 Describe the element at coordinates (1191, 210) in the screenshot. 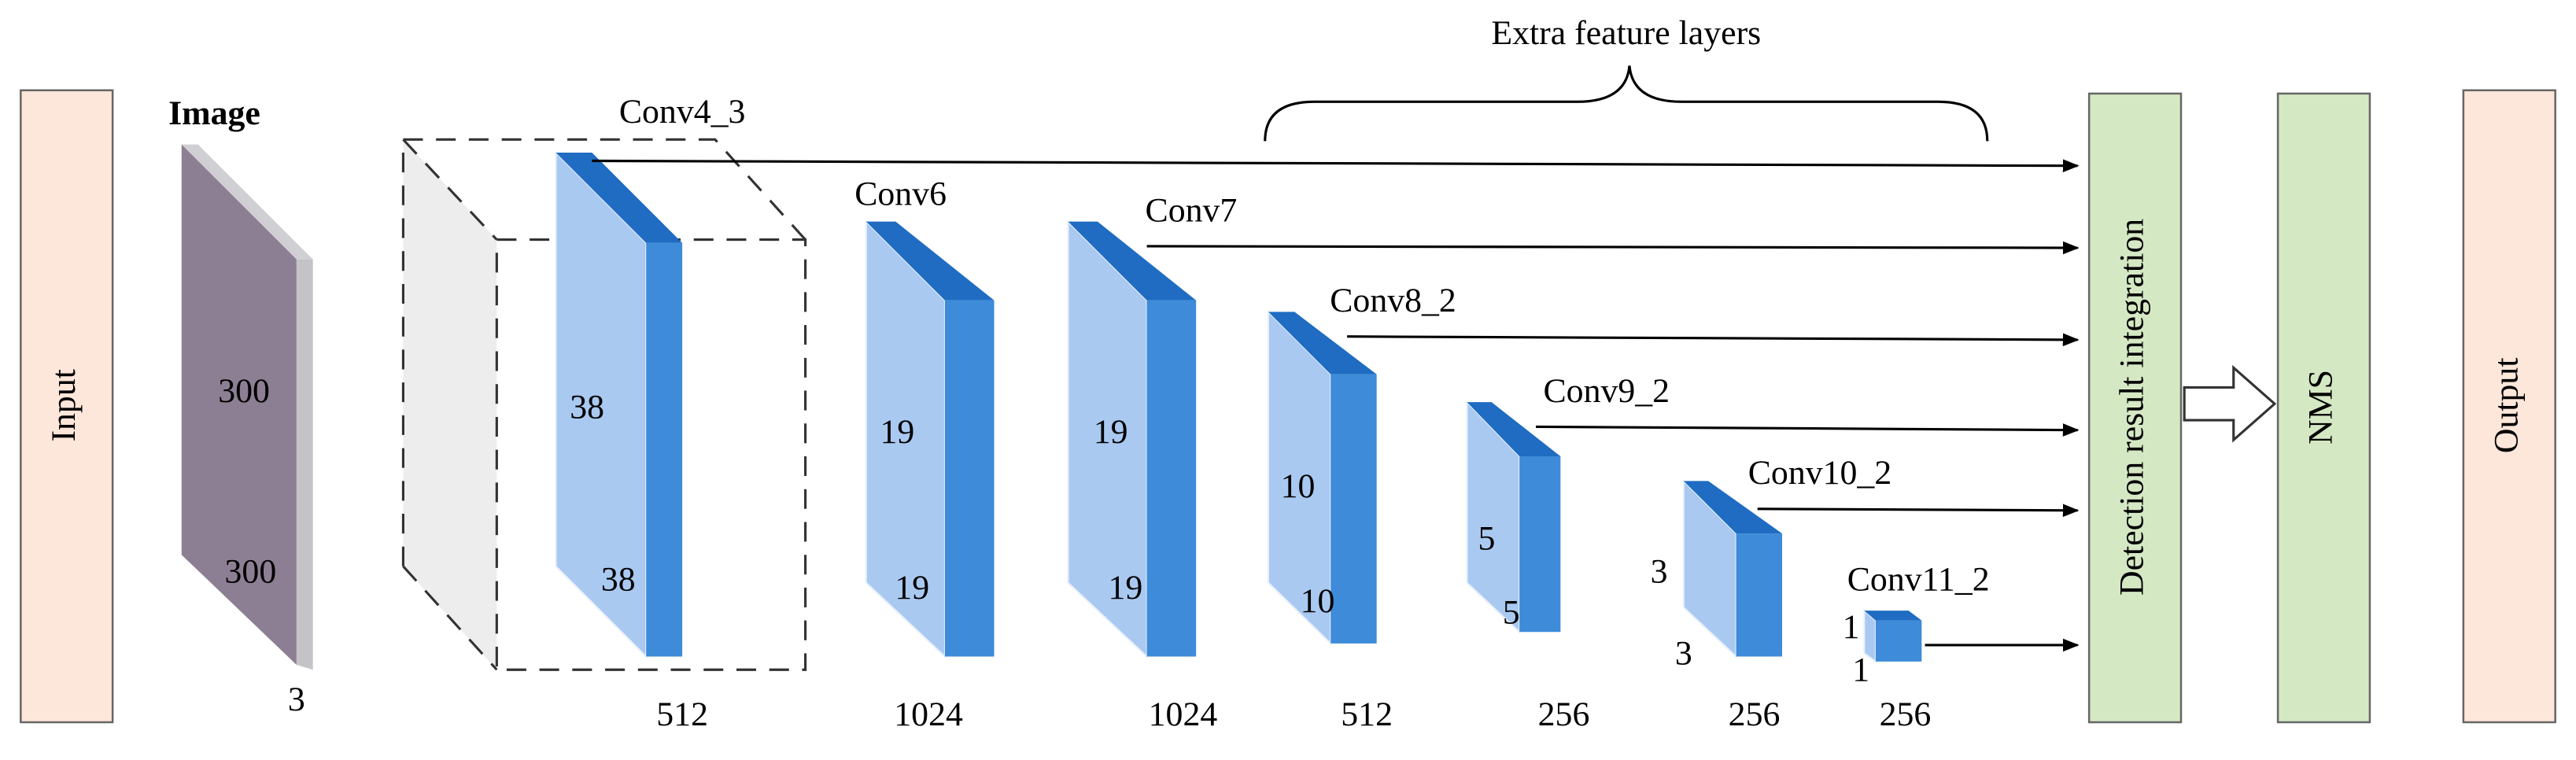

I see `layer-label: Conv7` at that location.